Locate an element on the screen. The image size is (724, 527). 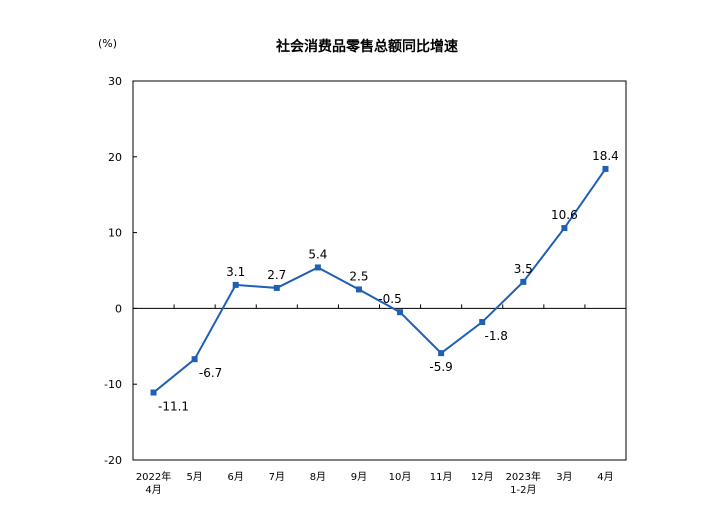
y-tick-label: 10 is located at coordinates (115, 233).